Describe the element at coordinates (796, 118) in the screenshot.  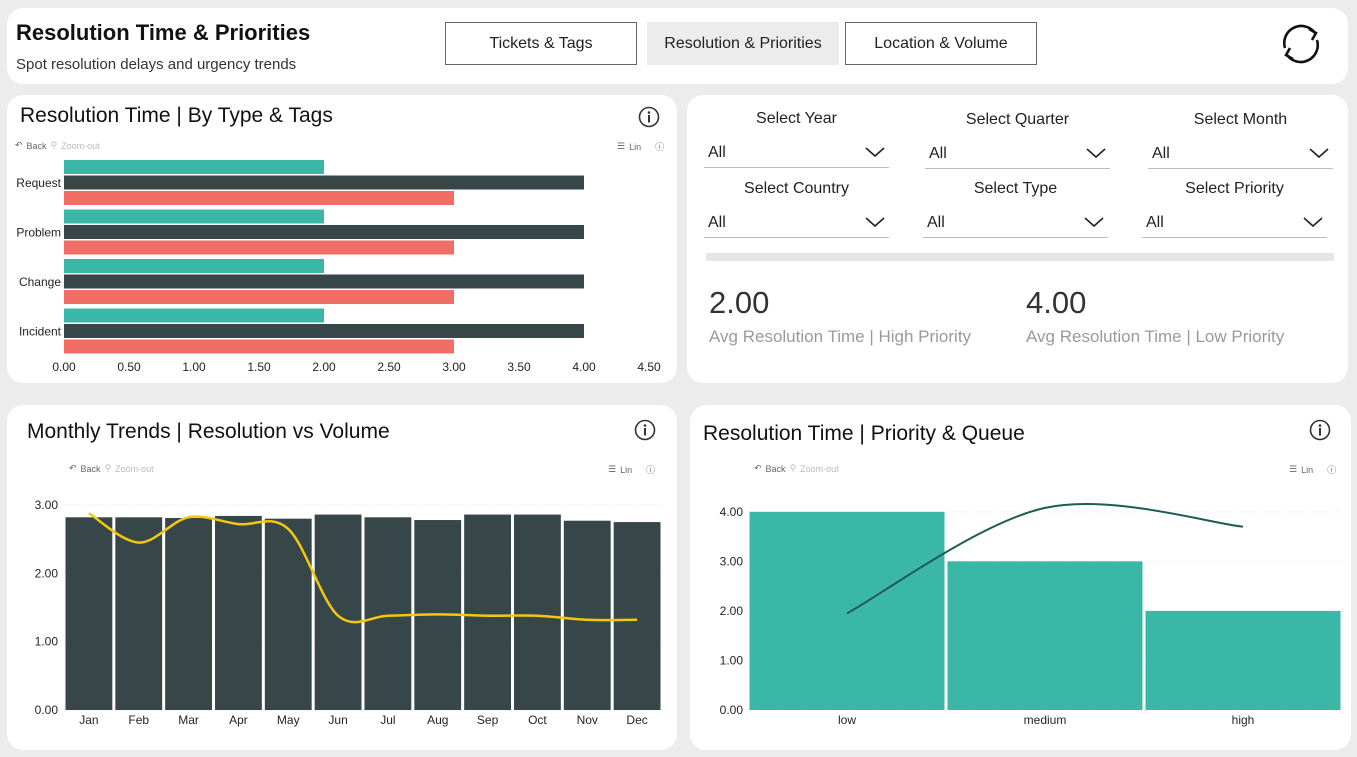
I see `filter-year-label: Select Year` at that location.